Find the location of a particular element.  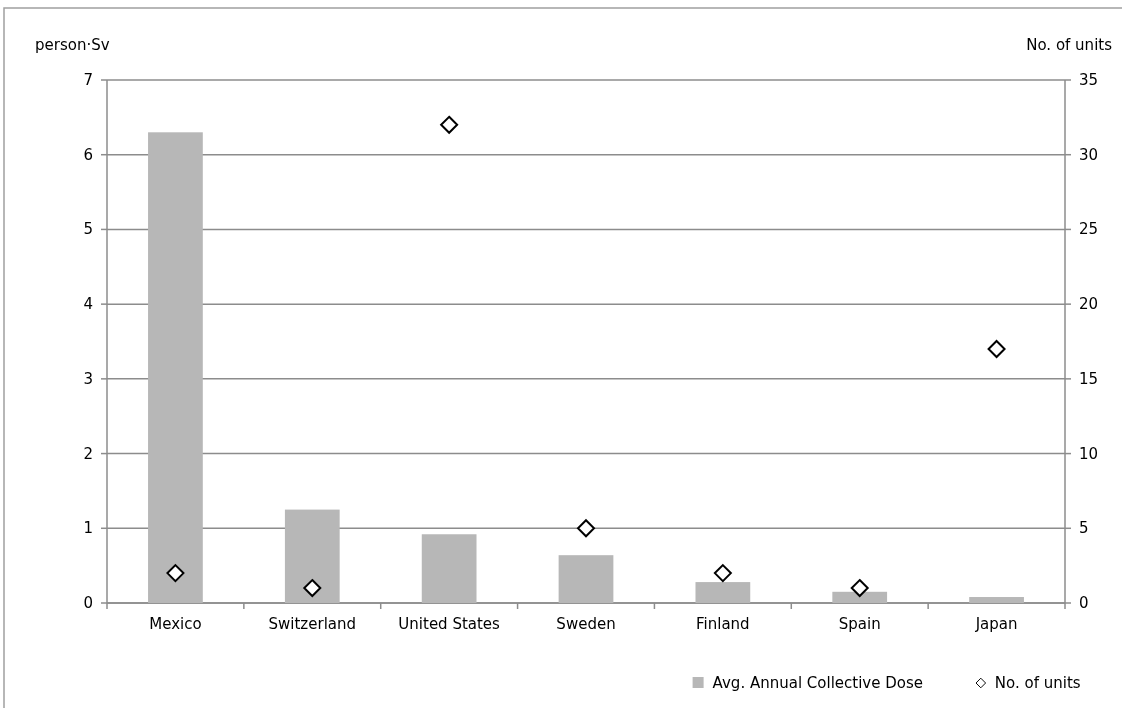

y-tick-label: 0 is located at coordinates (88, 603).